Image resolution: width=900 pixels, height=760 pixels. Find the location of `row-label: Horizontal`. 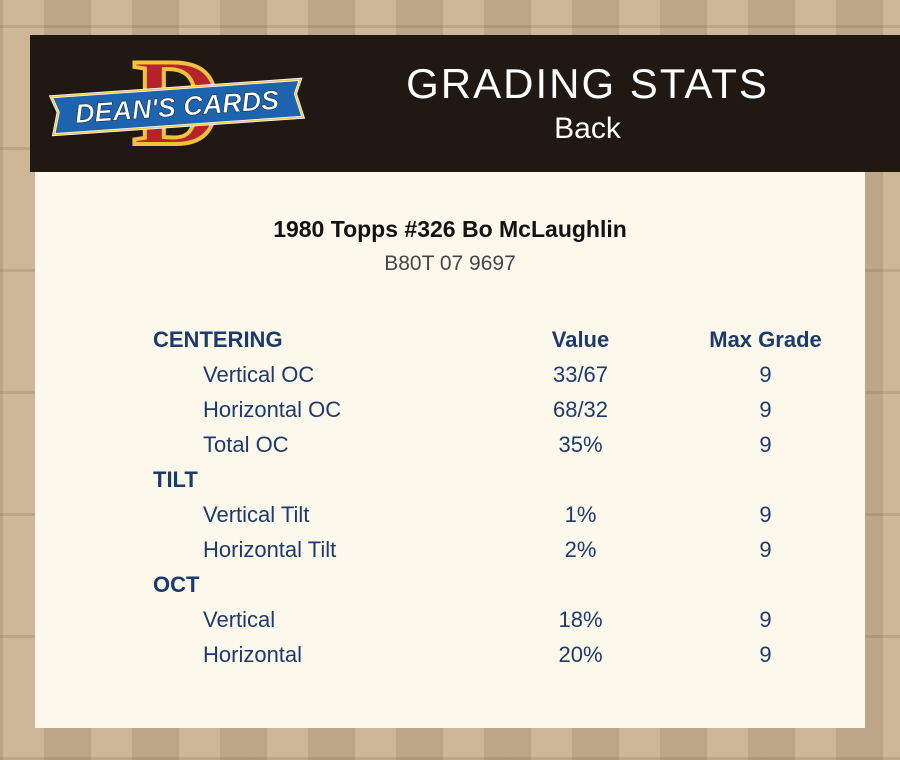

row-label: Horizontal is located at coordinates (253, 654).